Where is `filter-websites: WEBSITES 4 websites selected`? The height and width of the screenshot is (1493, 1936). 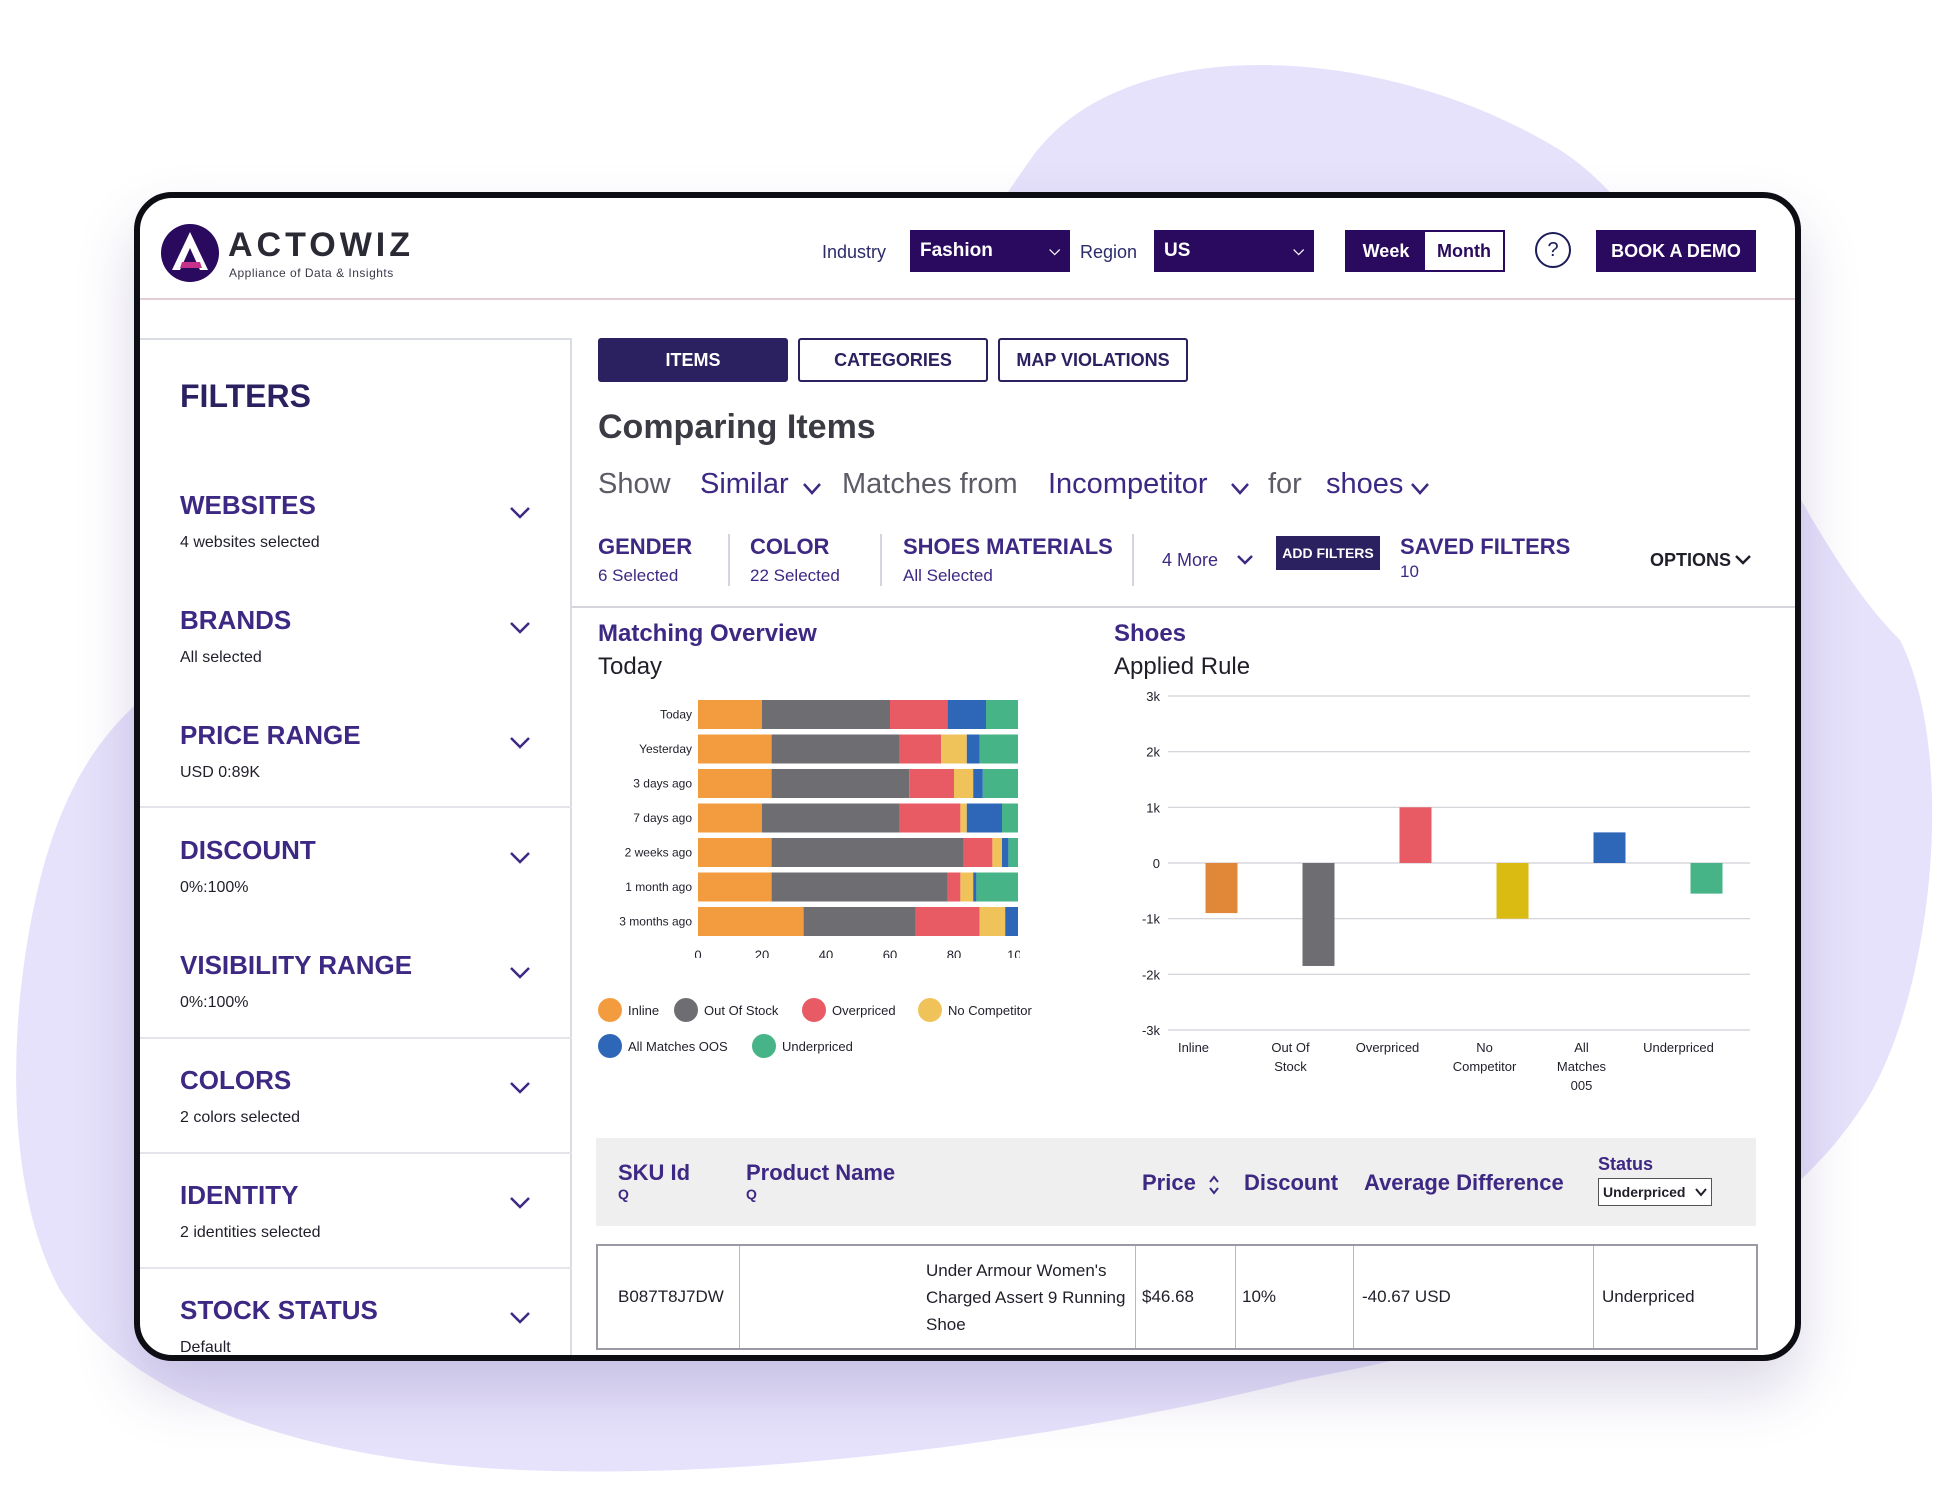
filter-websites: WEBSITES 4 websites selected is located at coordinates (355, 548).